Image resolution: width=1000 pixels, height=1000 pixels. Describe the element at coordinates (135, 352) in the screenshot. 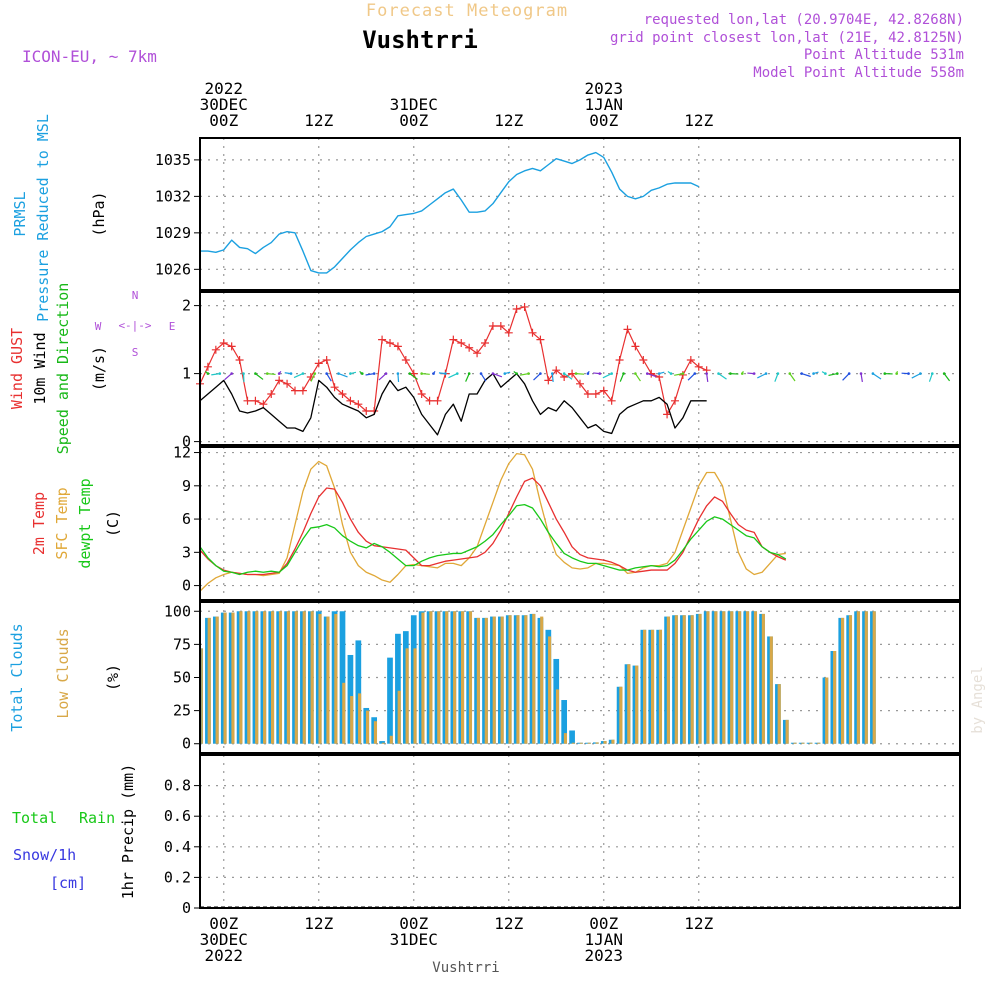

I see `compass-s: S` at that location.